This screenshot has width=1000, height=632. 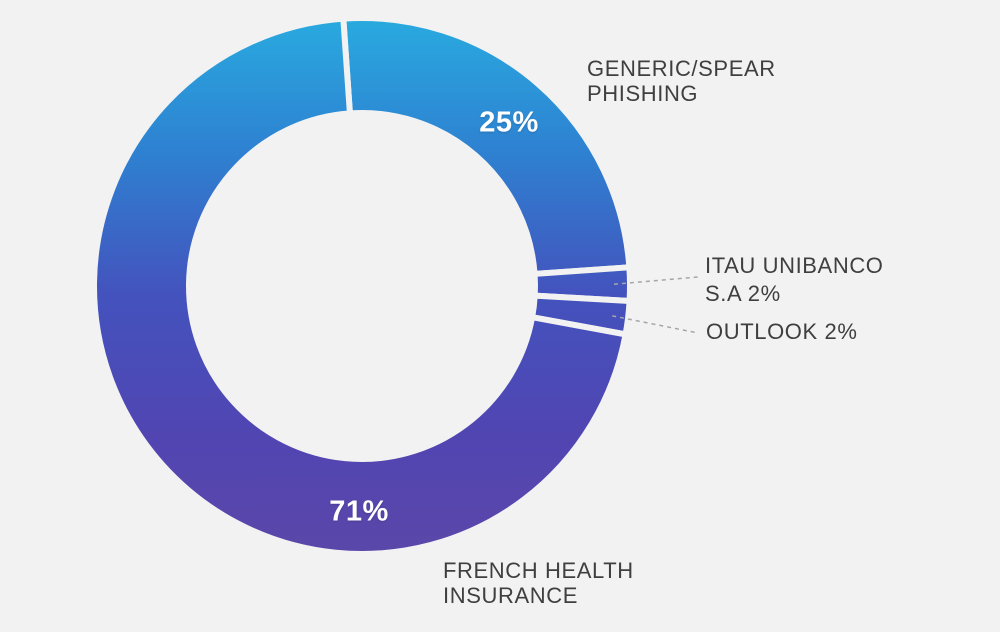 I want to click on callout-itau-unibanco: ITAU UNIBANCO S.A 2%, so click(x=794, y=279).